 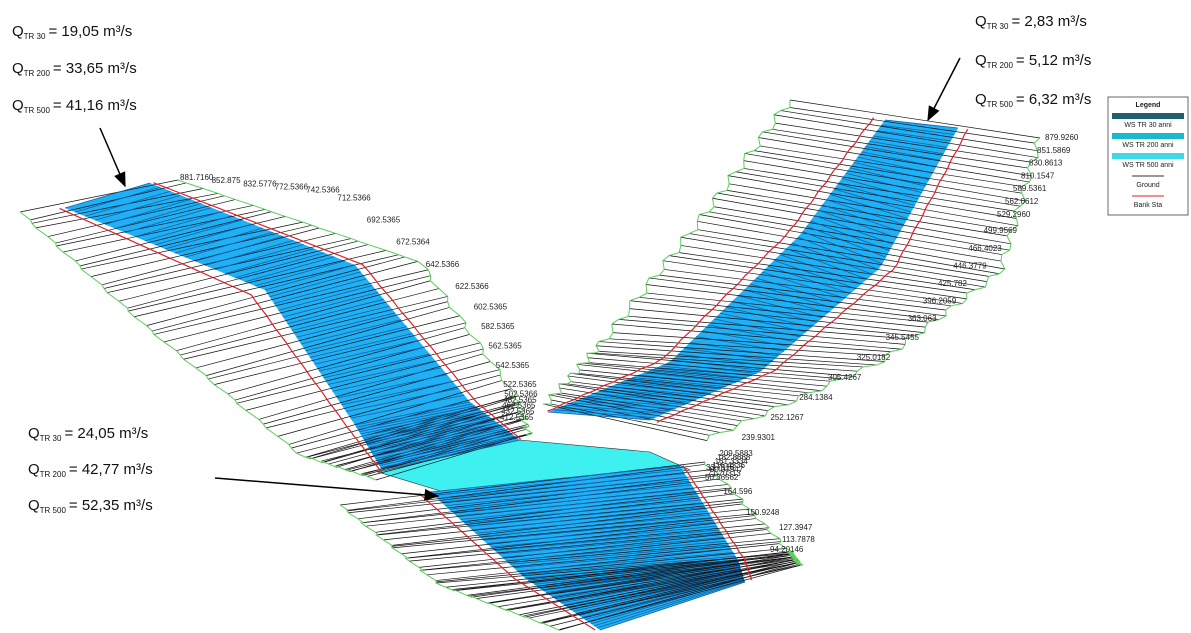 What do you see at coordinates (491, 307) in the screenshot?
I see `station-label: 602.5365` at bounding box center [491, 307].